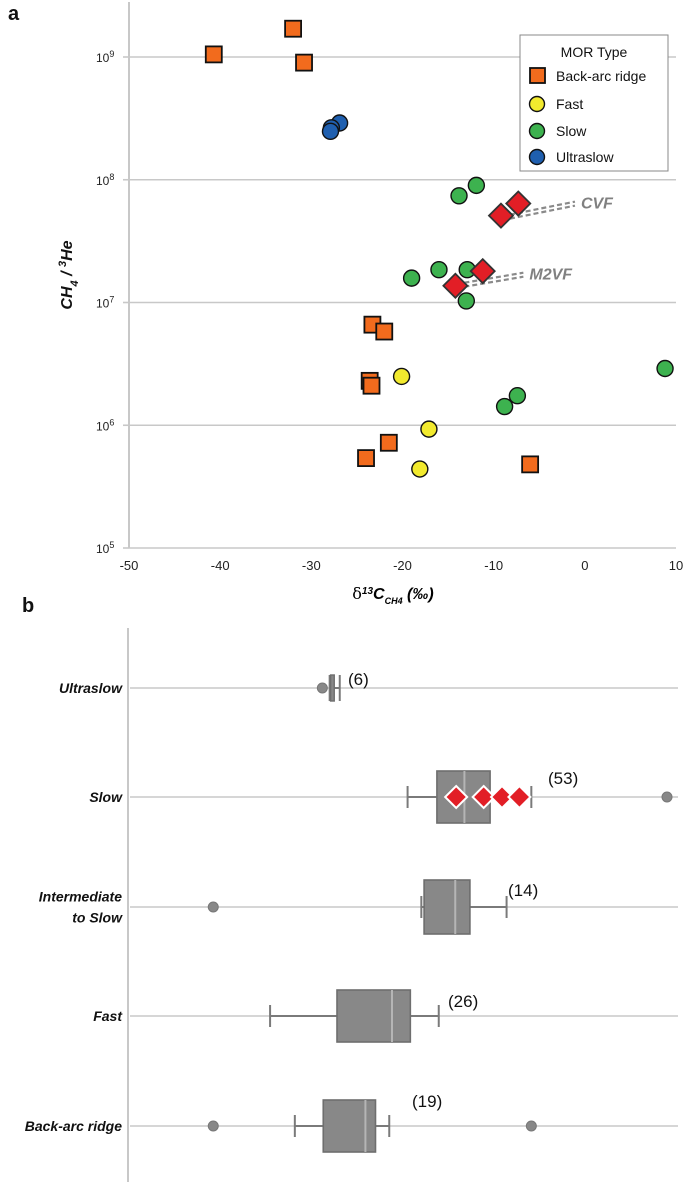 The height and width of the screenshot is (1182, 685). What do you see at coordinates (311, 565) in the screenshot?
I see `x-tick-label: -30` at bounding box center [311, 565].